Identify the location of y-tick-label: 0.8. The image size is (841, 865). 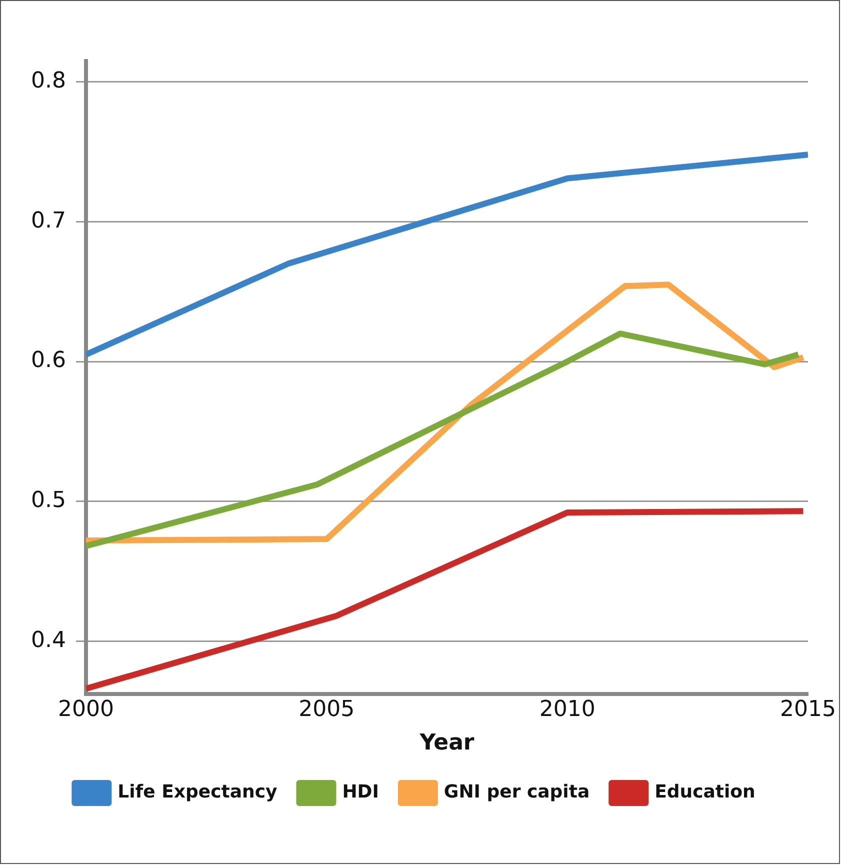
(48, 81).